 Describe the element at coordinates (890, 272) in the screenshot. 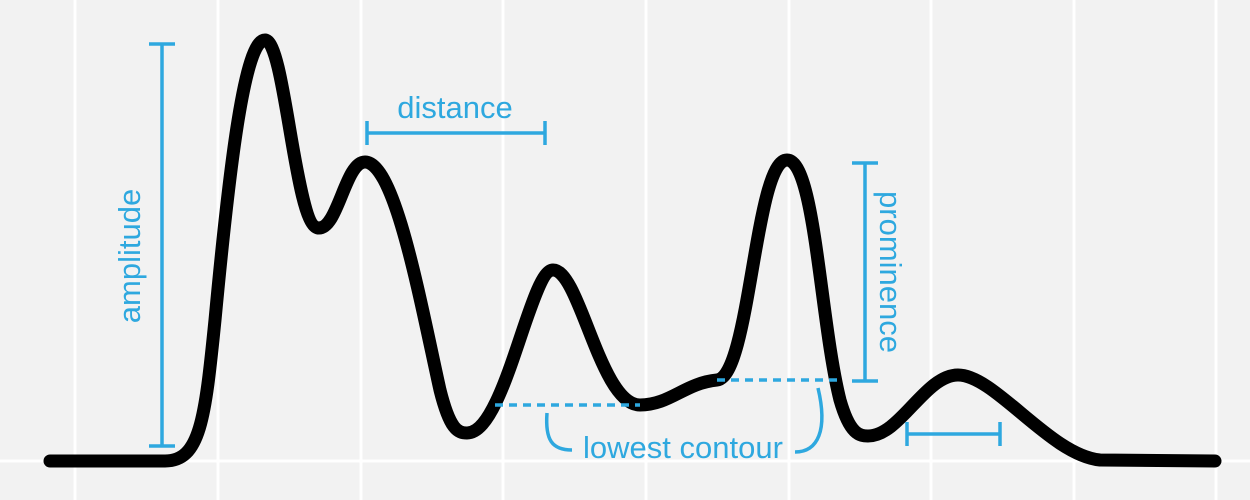

I see `prominence-label: prominence` at that location.